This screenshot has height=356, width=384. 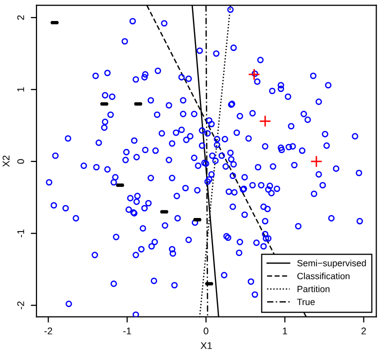 What do you see at coordinates (323, 276) in the screenshot?
I see `legend-label: Classification` at bounding box center [323, 276].